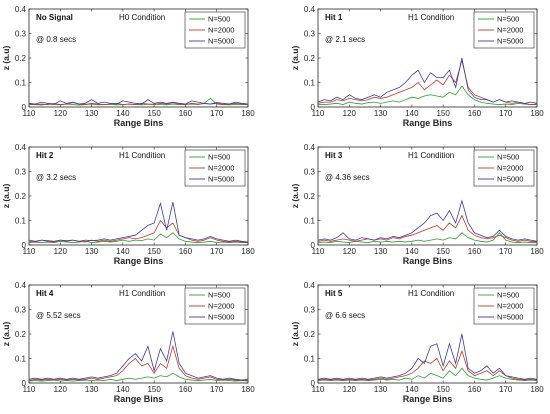 This screenshot has height=414, width=550. I want to click on panel-label: Hit 3, so click(334, 155).